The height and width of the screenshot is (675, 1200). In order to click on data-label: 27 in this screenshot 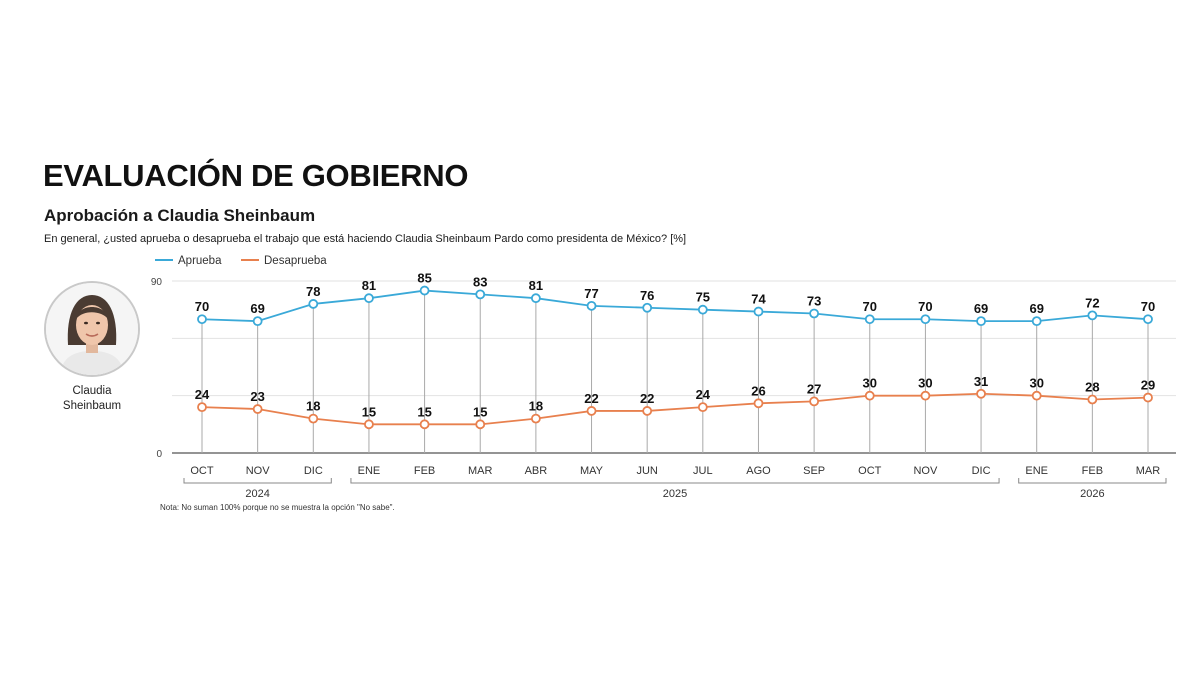, I will do `click(814, 388)`.